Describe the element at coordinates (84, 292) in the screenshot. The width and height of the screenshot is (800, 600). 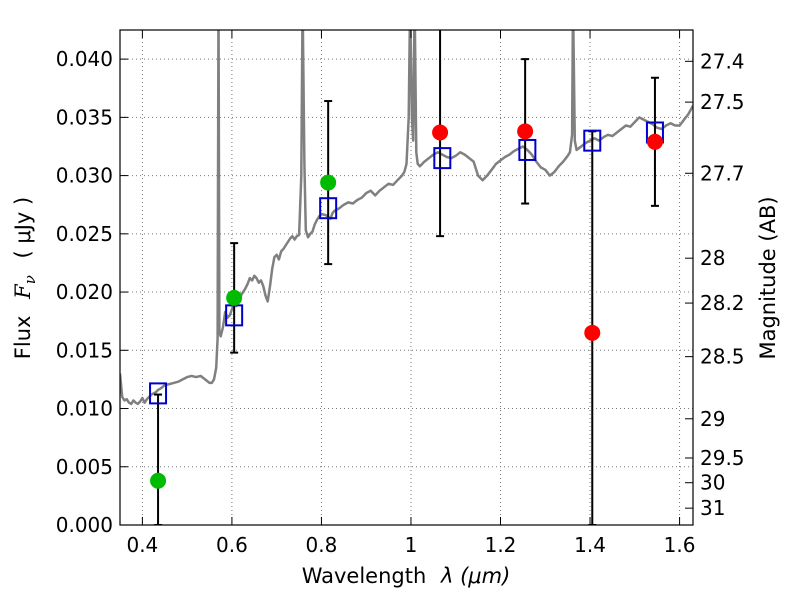
I see `y-tick-label: 0.020` at that location.